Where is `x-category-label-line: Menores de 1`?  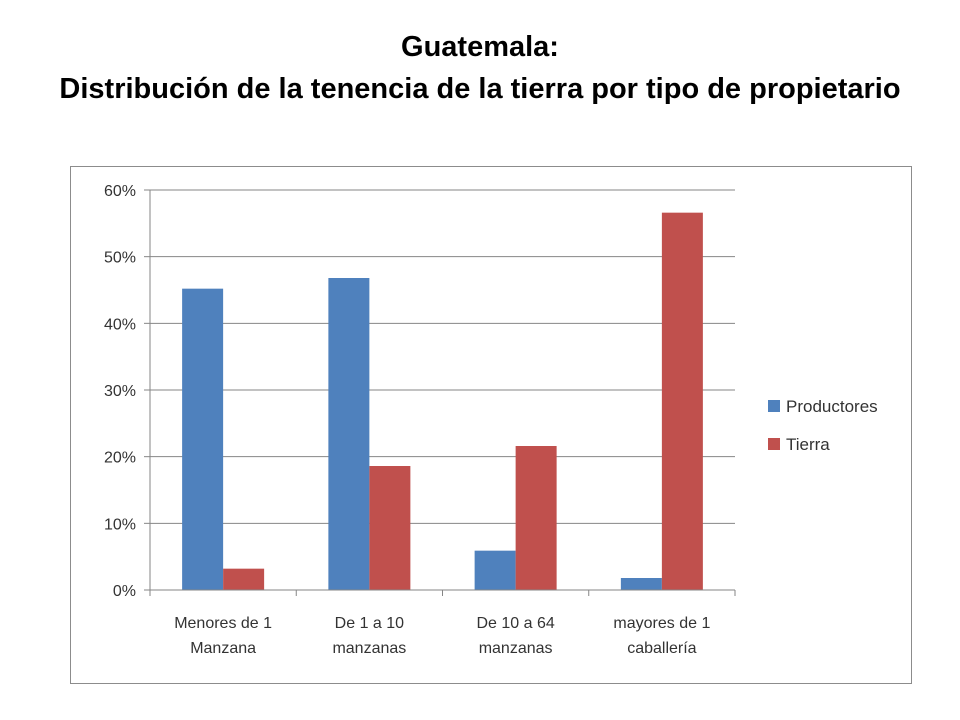 x-category-label-line: Menores de 1 is located at coordinates (223, 623).